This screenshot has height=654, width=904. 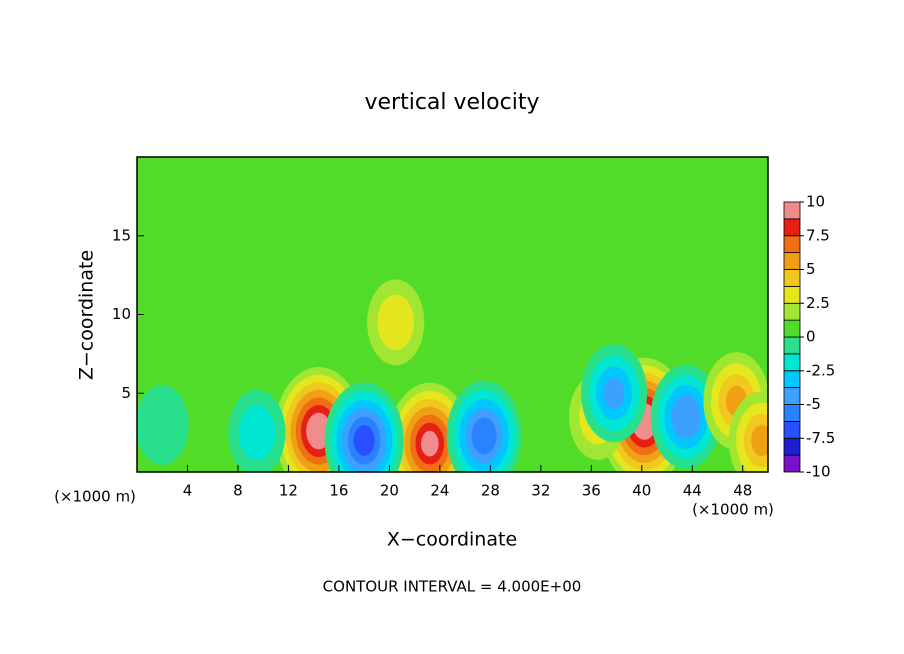 I want to click on x-tick-label: 36, so click(x=591, y=491).